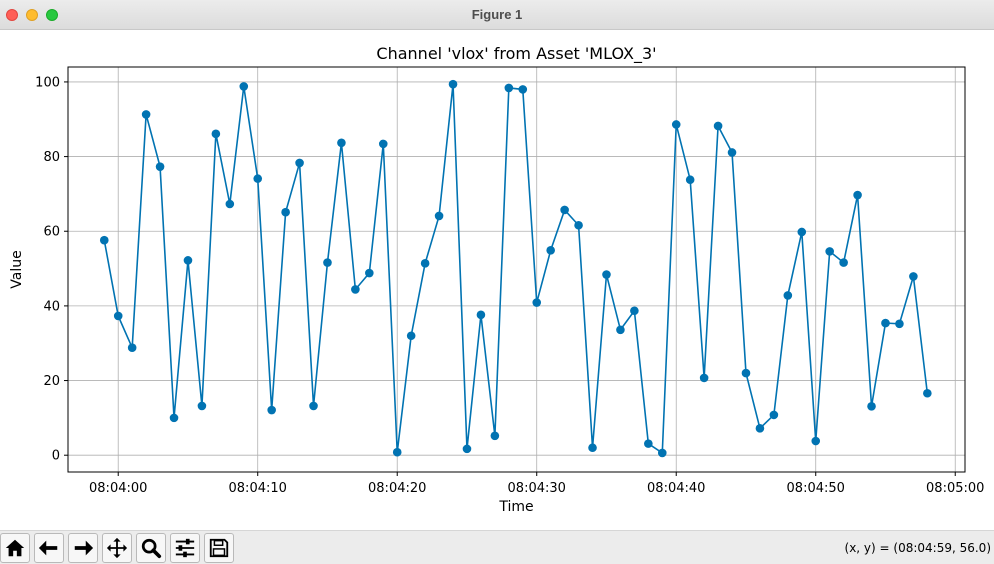 This screenshot has height=564, width=994. Describe the element at coordinates (676, 488) in the screenshot. I see `x-tick-label: 08:04:40` at that location.